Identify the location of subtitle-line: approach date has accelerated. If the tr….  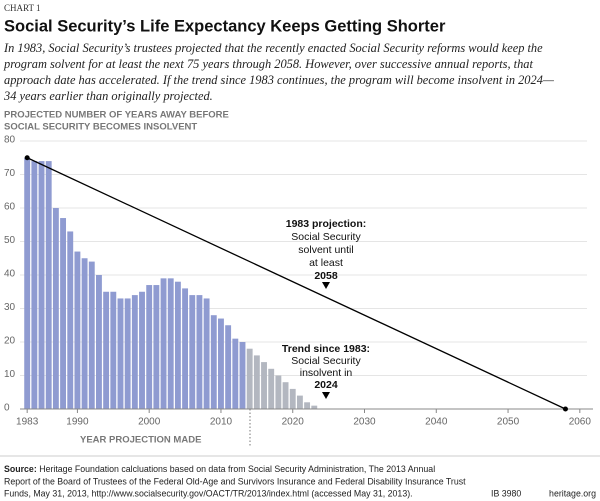
(279, 80).